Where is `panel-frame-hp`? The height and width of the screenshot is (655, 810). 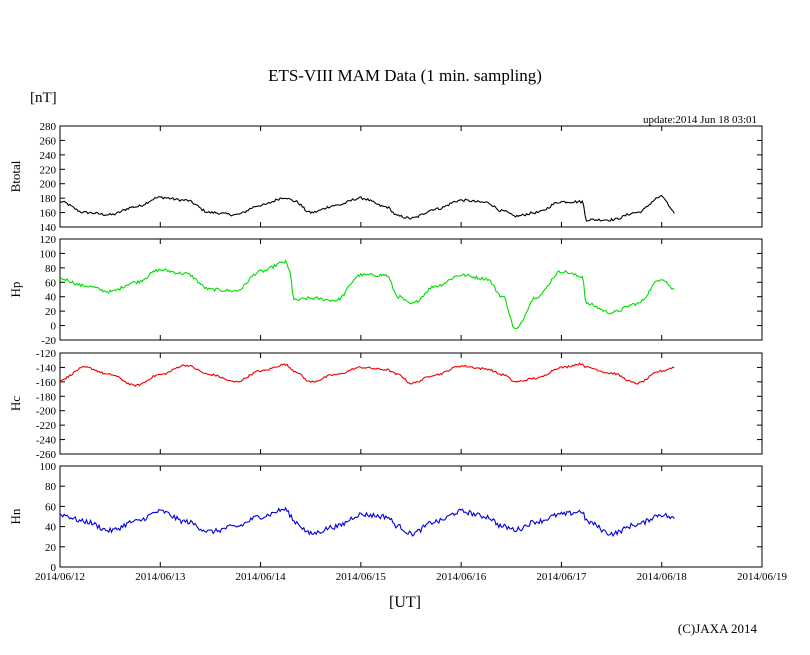
panel-frame-hp is located at coordinates (411, 289).